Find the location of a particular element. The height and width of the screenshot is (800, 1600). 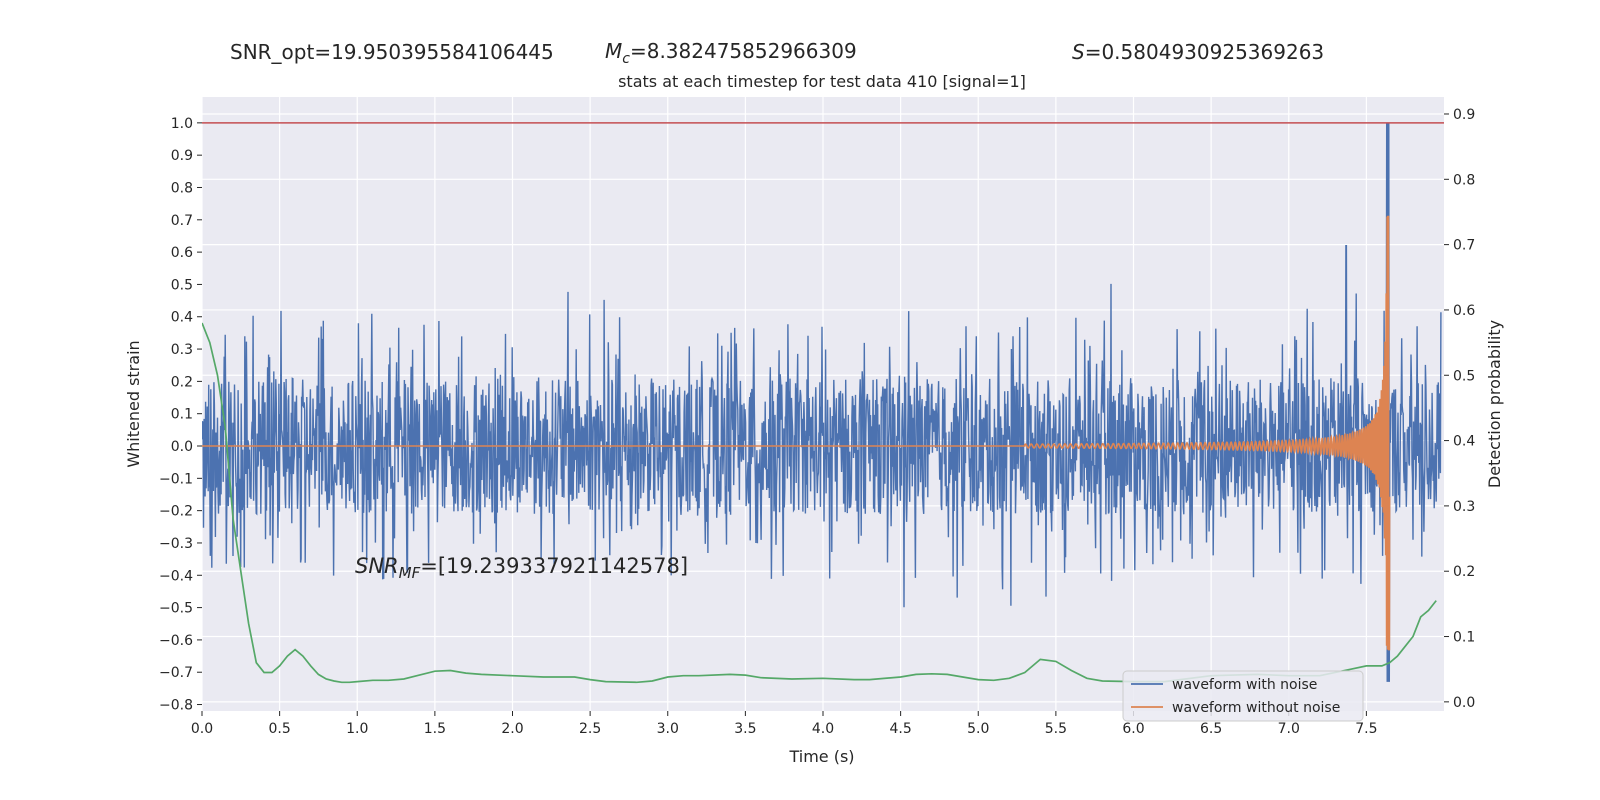

y-left-tick-label-1: 0.9 is located at coordinates (182, 156).